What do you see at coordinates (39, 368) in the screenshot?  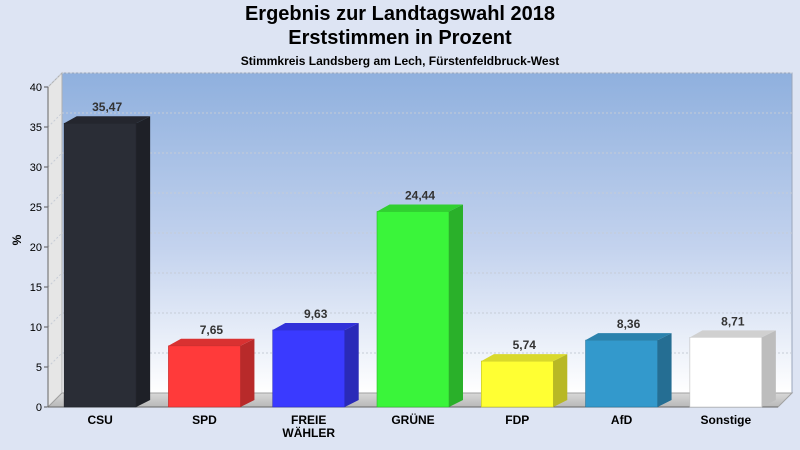 I see `y-tick-label: 5` at bounding box center [39, 368].